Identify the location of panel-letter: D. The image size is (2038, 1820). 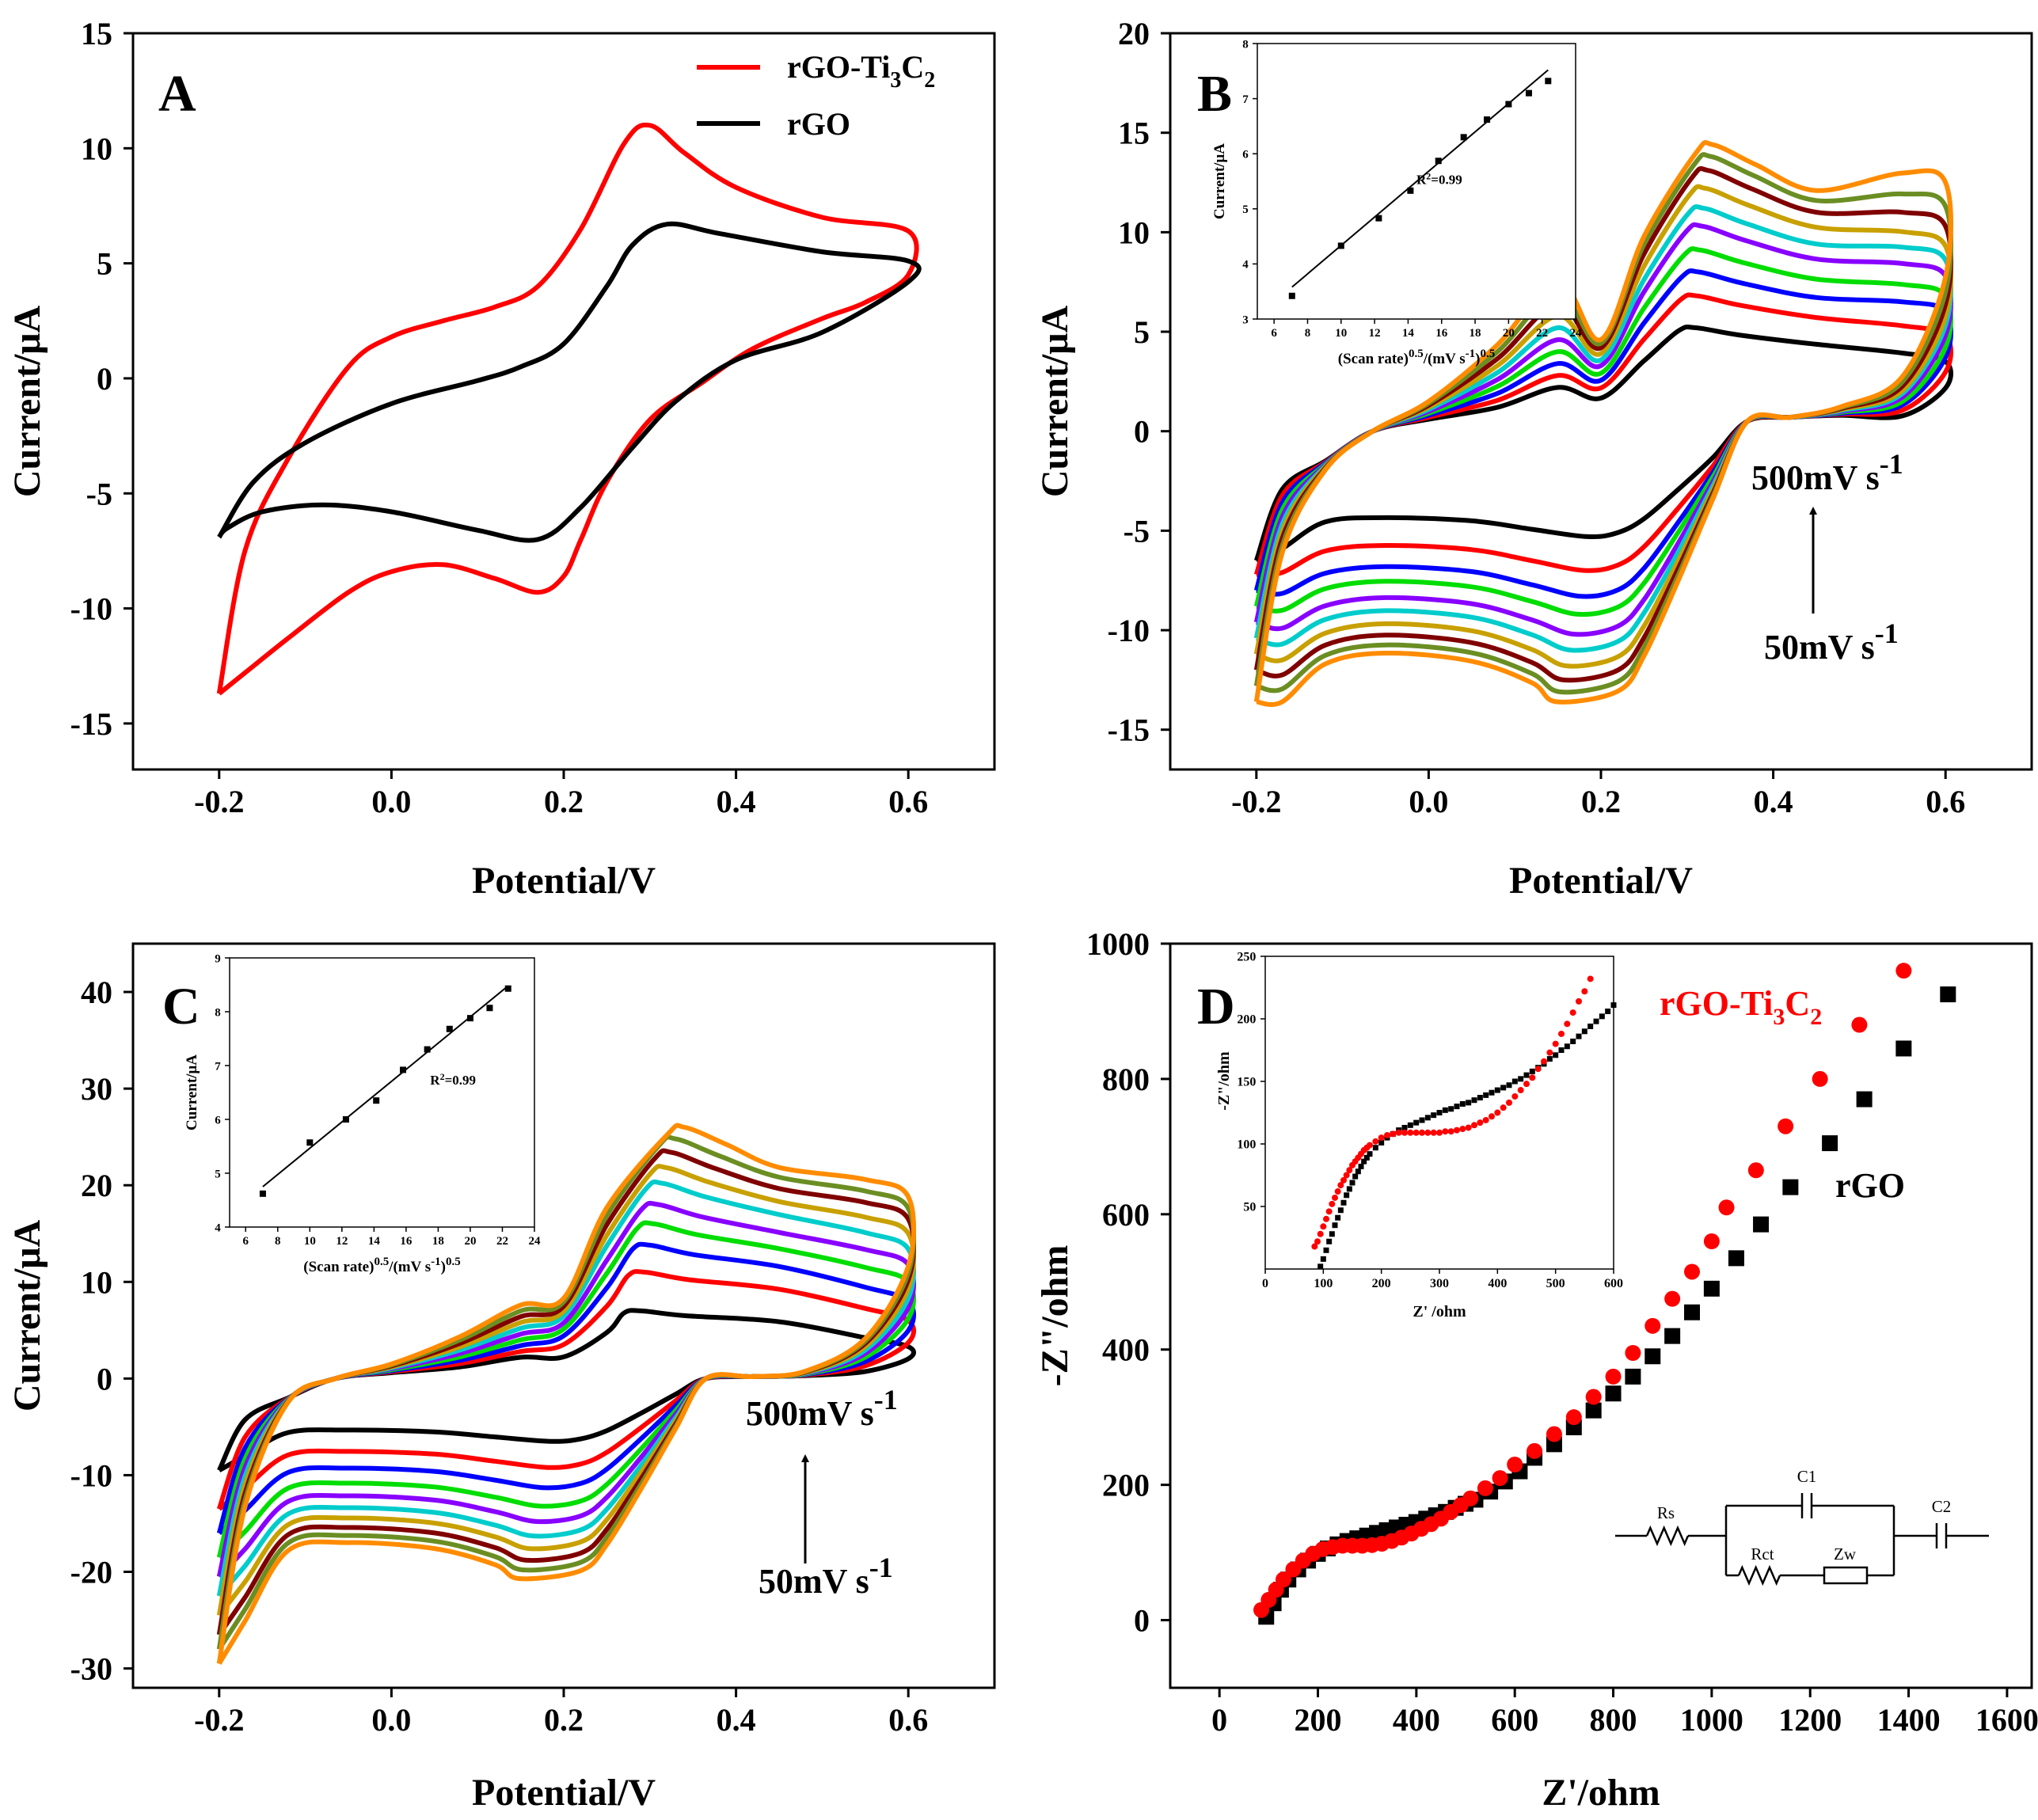
(1216, 1006).